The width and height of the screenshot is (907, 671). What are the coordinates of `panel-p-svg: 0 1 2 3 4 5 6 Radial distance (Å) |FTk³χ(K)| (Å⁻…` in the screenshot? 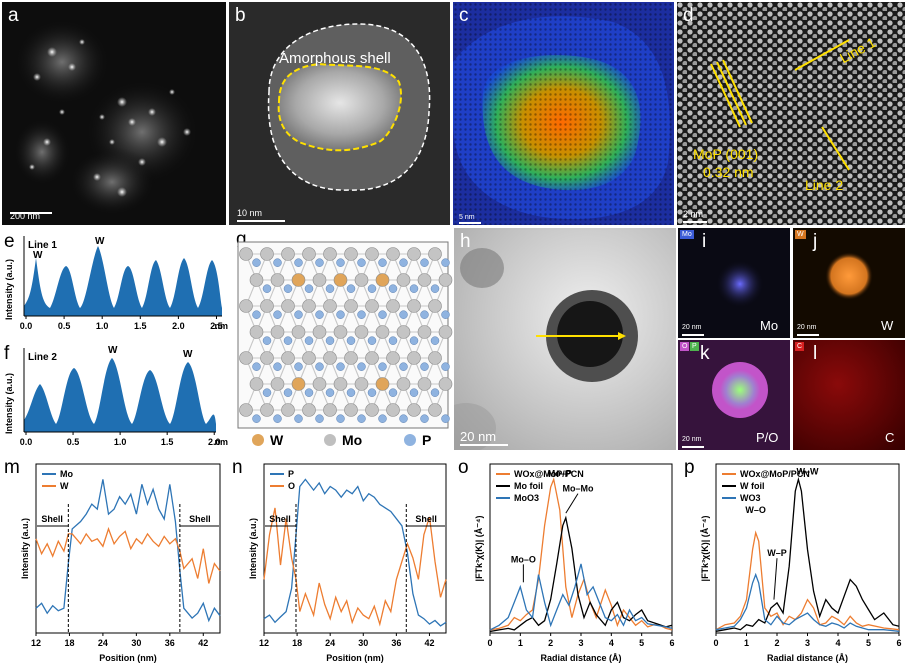 It's located at (801, 563).